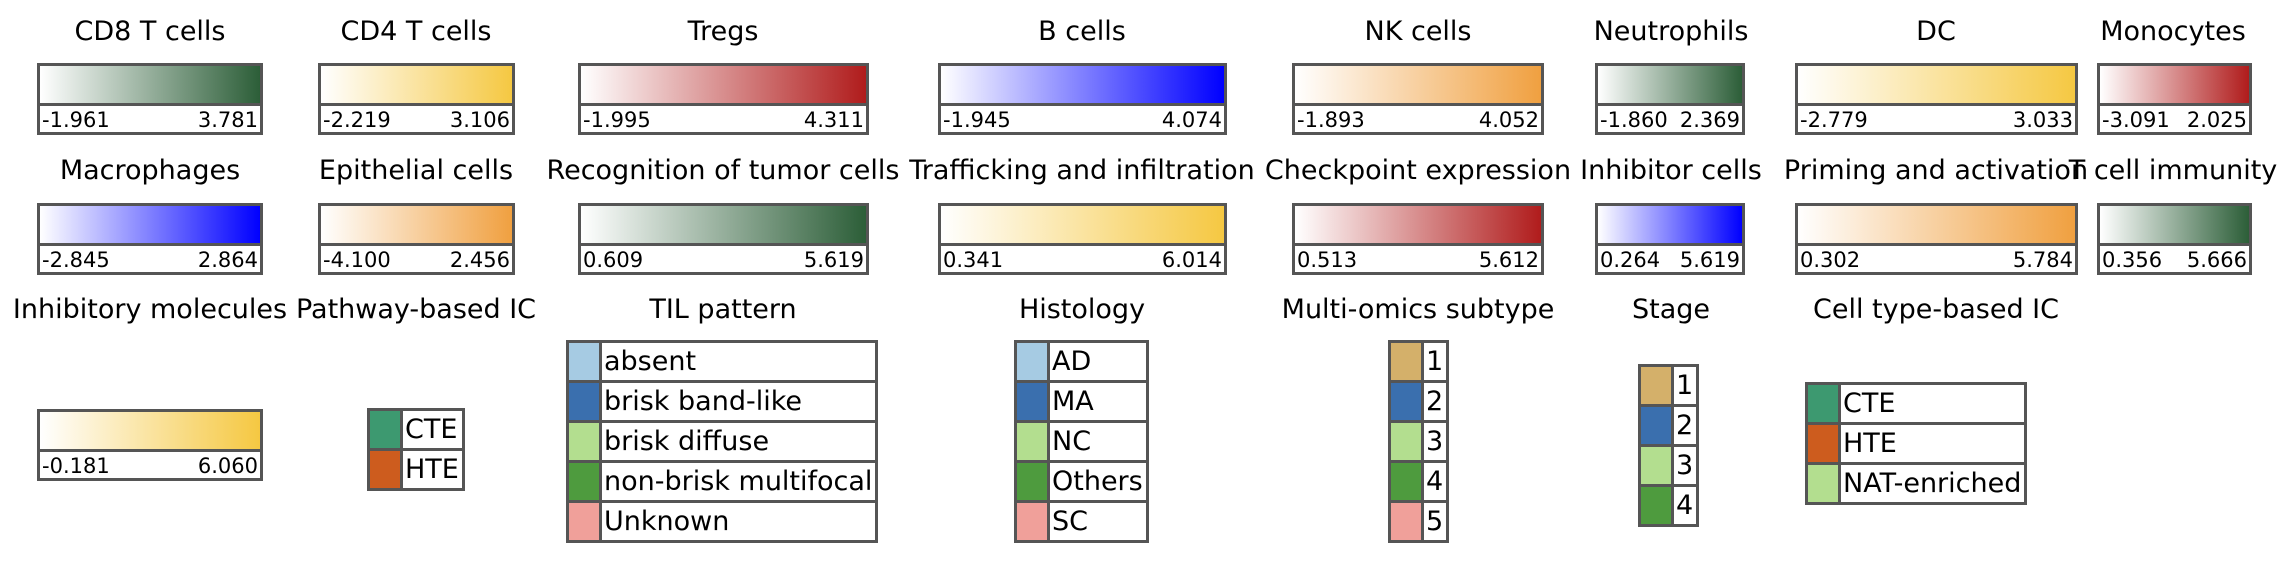 Image resolution: width=2290 pixels, height=576 pixels. I want to click on legend-entry: brisk diffuse, so click(722, 441).